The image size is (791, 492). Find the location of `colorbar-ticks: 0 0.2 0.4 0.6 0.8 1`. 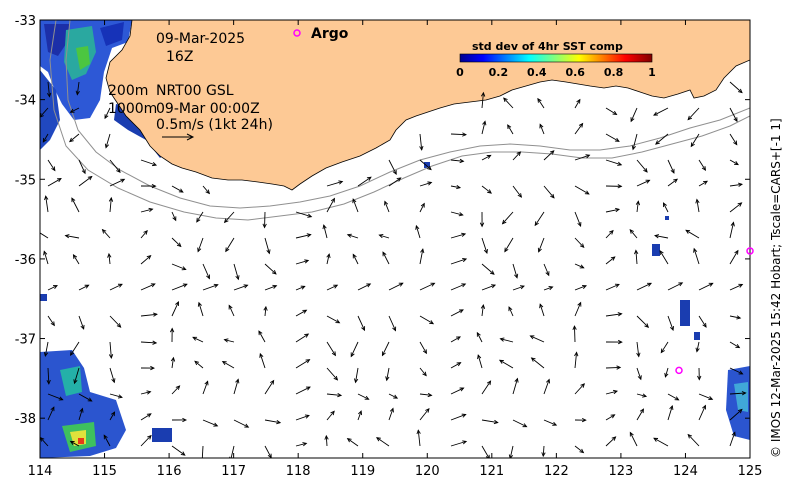

colorbar-ticks: 0 0.2 0.4 0.6 0.8 1 is located at coordinates (556, 72).